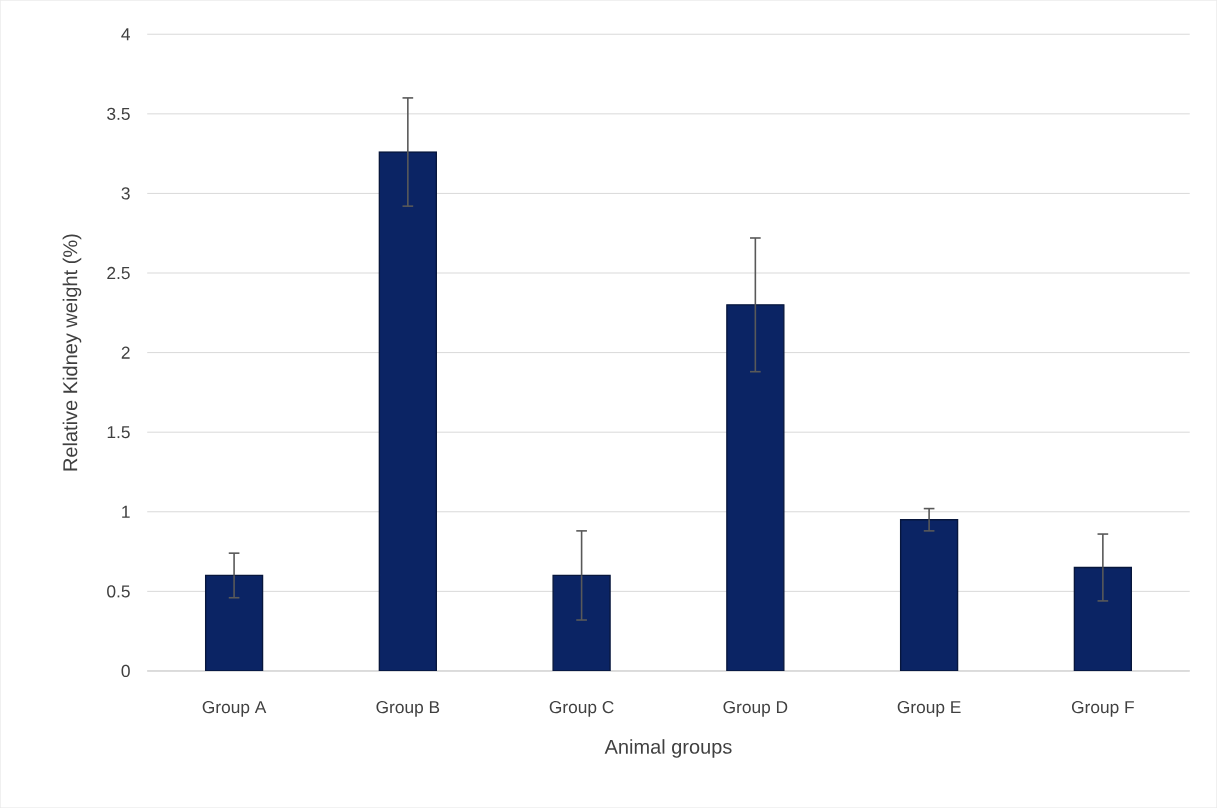 This screenshot has width=1217, height=808. I want to click on x-tick-label: Group A, so click(234, 708).